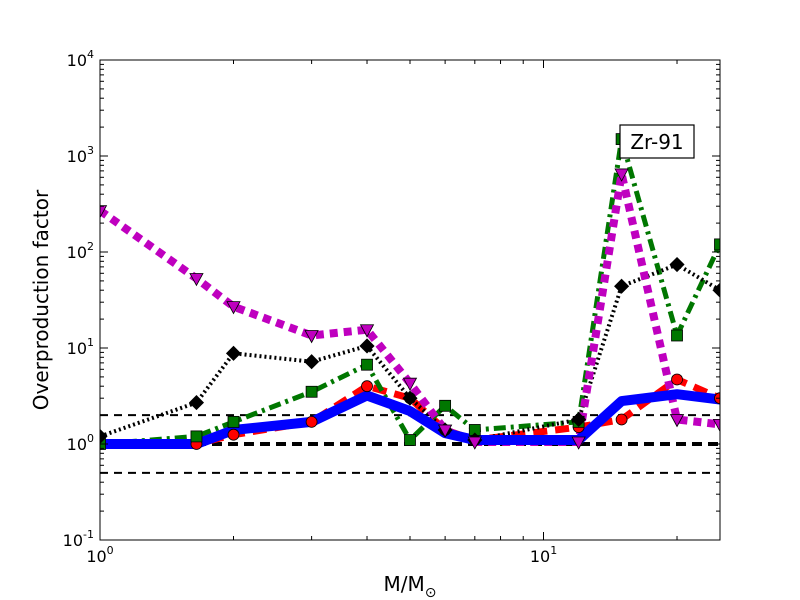  What do you see at coordinates (80, 251) in the screenshot?
I see `y-tick-label-3: 10²` at bounding box center [80, 251].